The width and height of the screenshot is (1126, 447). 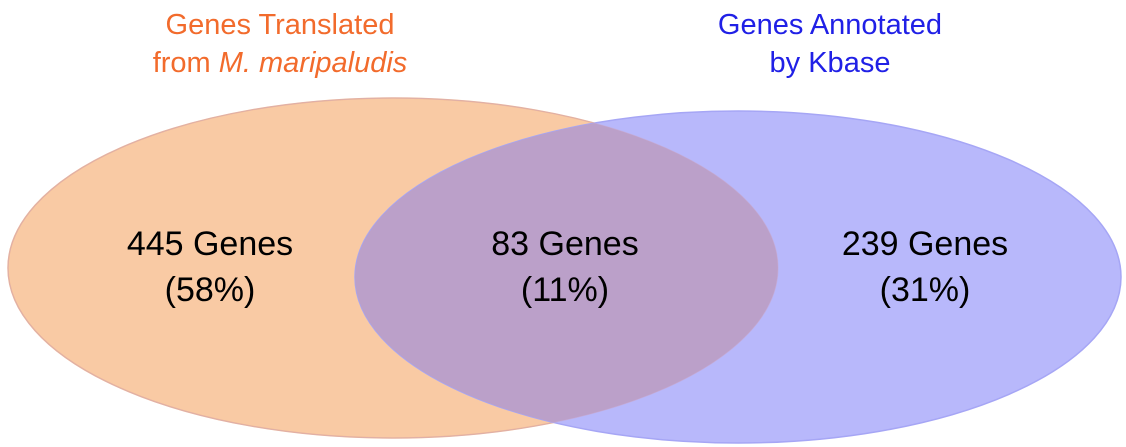 What do you see at coordinates (280, 25) in the screenshot?
I see `left-set-title-line1: Genes Translated` at bounding box center [280, 25].